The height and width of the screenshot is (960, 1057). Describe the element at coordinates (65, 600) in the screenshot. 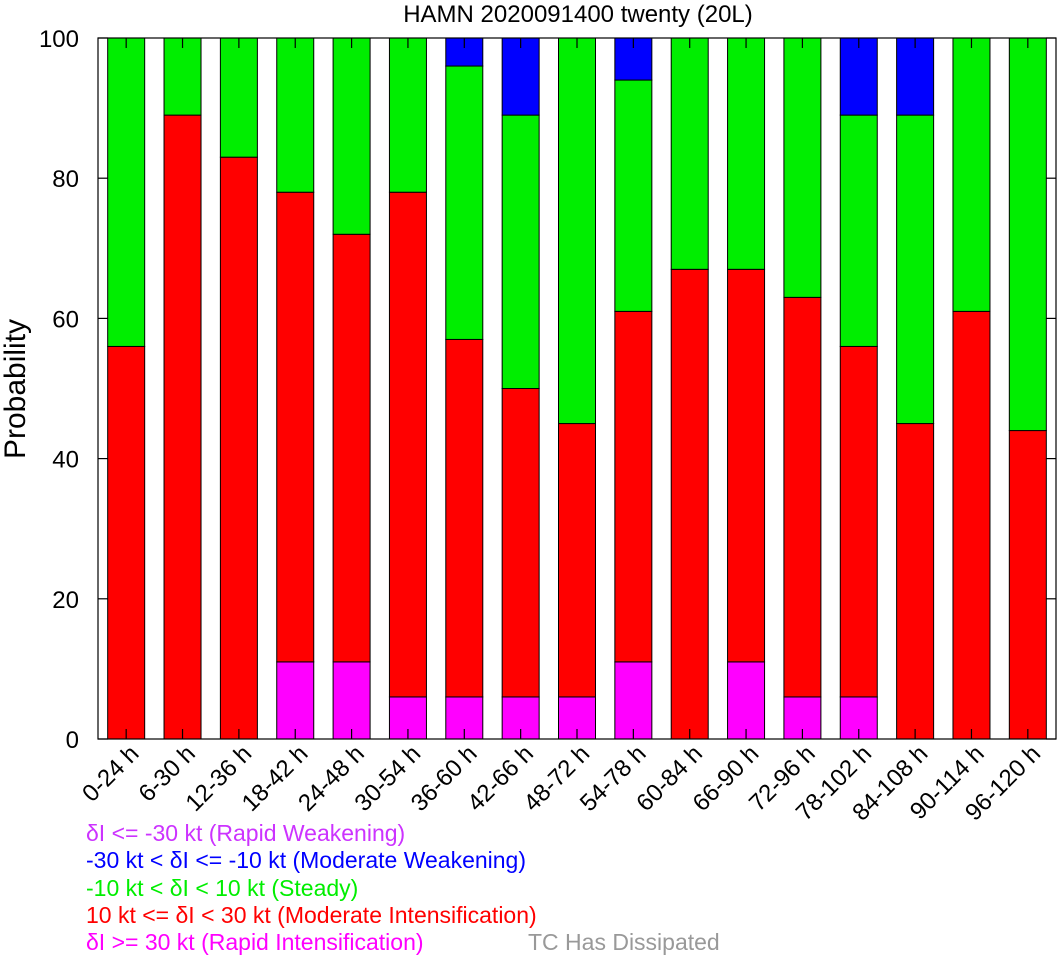

I see `y-tick-label: 20` at that location.